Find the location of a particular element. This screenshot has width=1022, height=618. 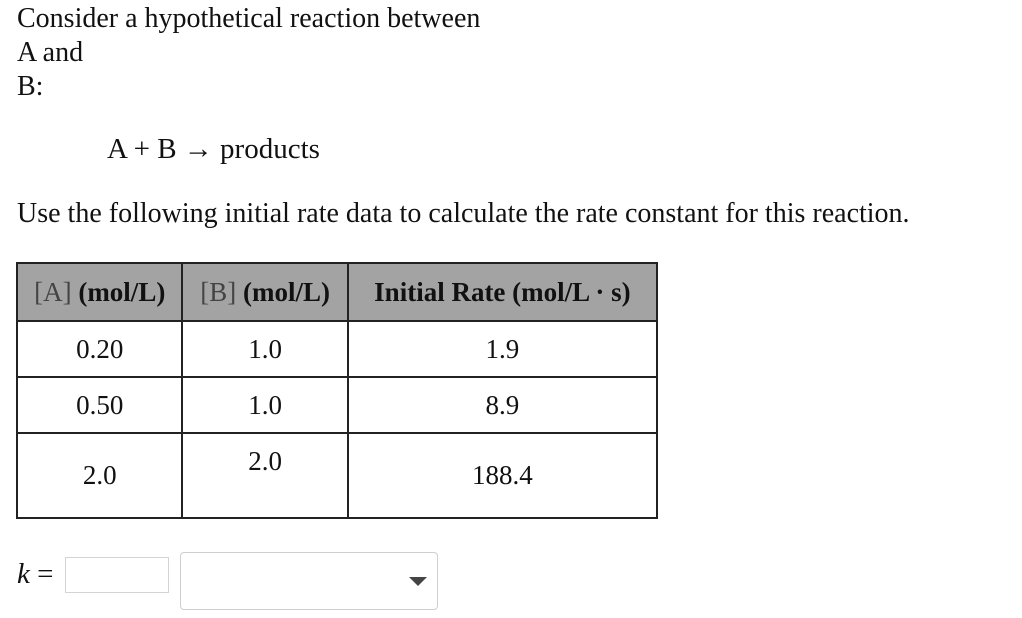

cell-rate: 8.9 is located at coordinates (502, 405).